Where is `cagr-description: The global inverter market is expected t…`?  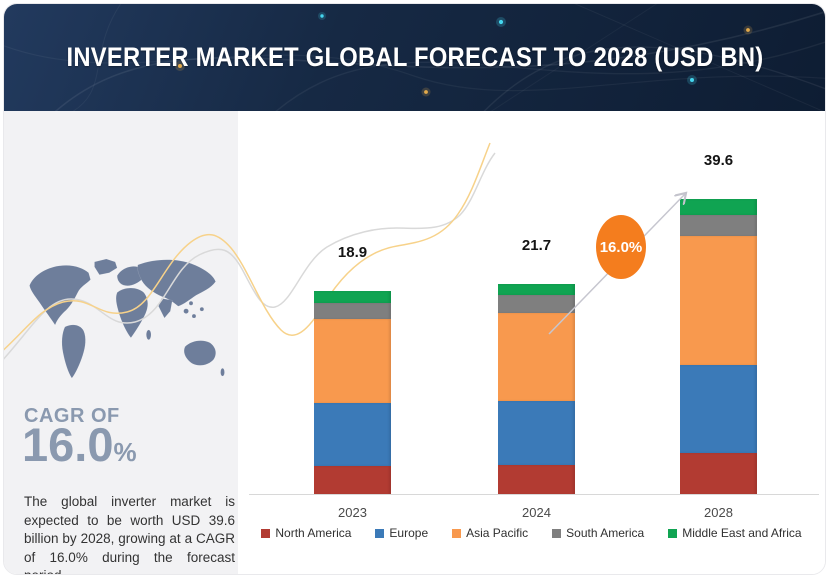
cagr-description: The global inverter market is expected t… is located at coordinates (129, 534).